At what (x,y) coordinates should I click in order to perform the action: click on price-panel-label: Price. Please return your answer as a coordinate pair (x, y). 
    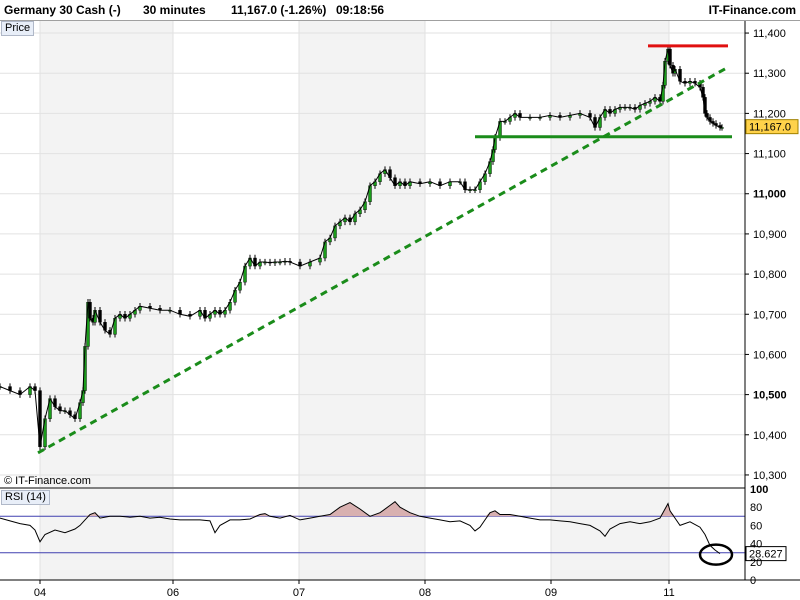
    Looking at the image, I should click on (18, 28).